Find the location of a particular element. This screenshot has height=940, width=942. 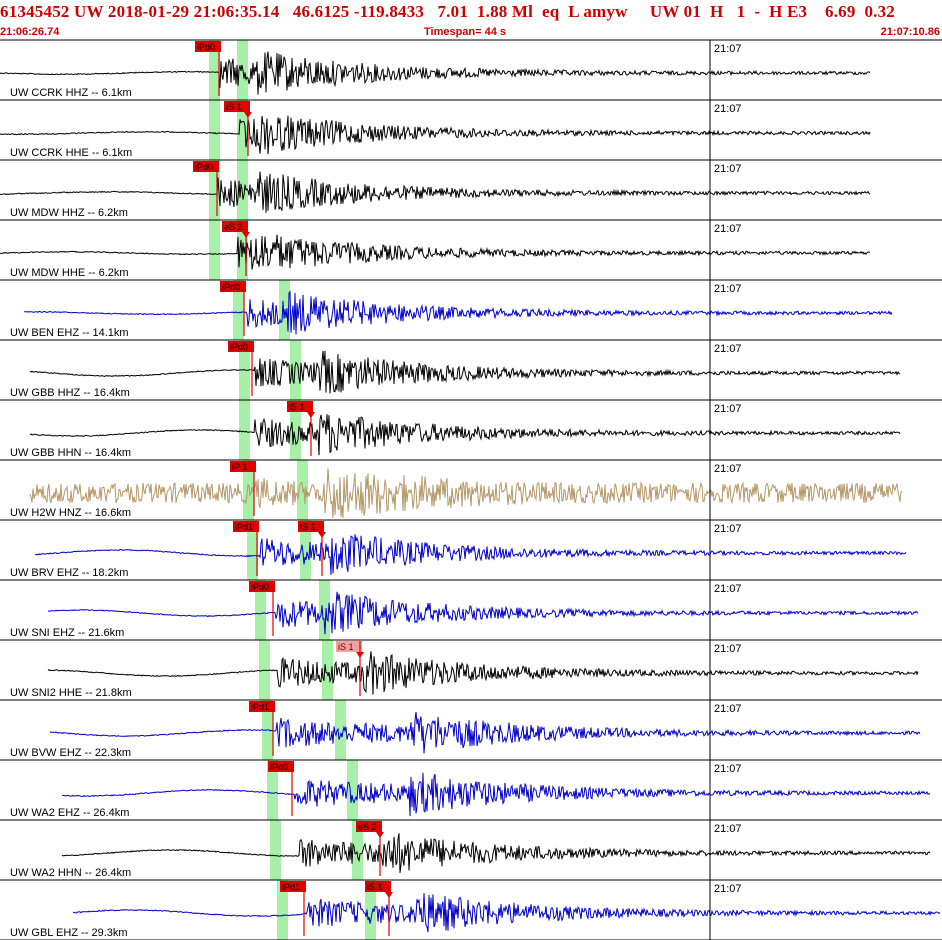

station-channel-label: UW CCRK HHE -- 6.1km is located at coordinates (71, 153).